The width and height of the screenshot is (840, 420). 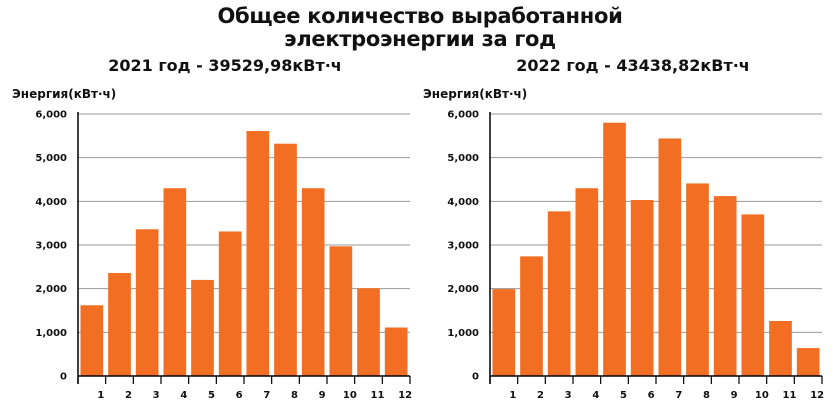 What do you see at coordinates (633, 65) in the screenshot?
I see `chart-title-2022: 2022 год - 43438,82кВт·ч` at bounding box center [633, 65].